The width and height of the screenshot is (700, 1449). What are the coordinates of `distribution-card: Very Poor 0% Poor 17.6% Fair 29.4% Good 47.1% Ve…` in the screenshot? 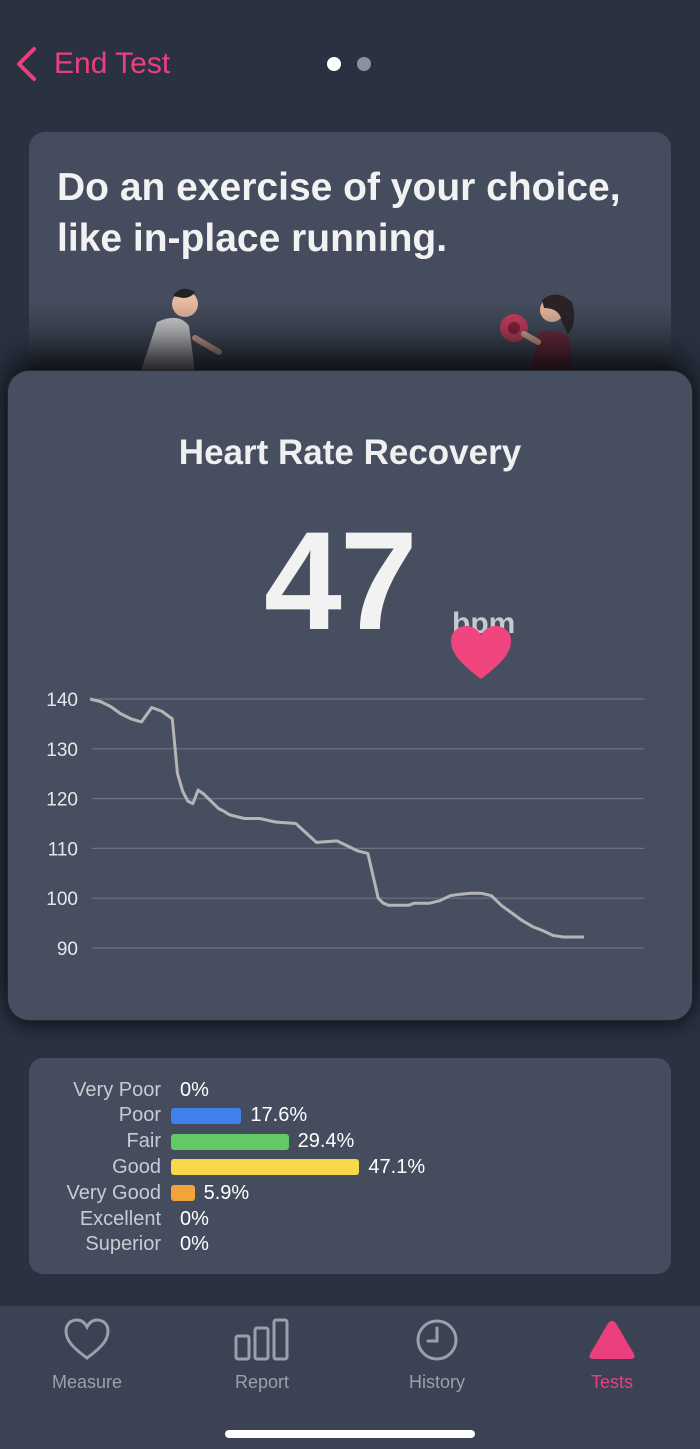 It's located at (350, 1166).